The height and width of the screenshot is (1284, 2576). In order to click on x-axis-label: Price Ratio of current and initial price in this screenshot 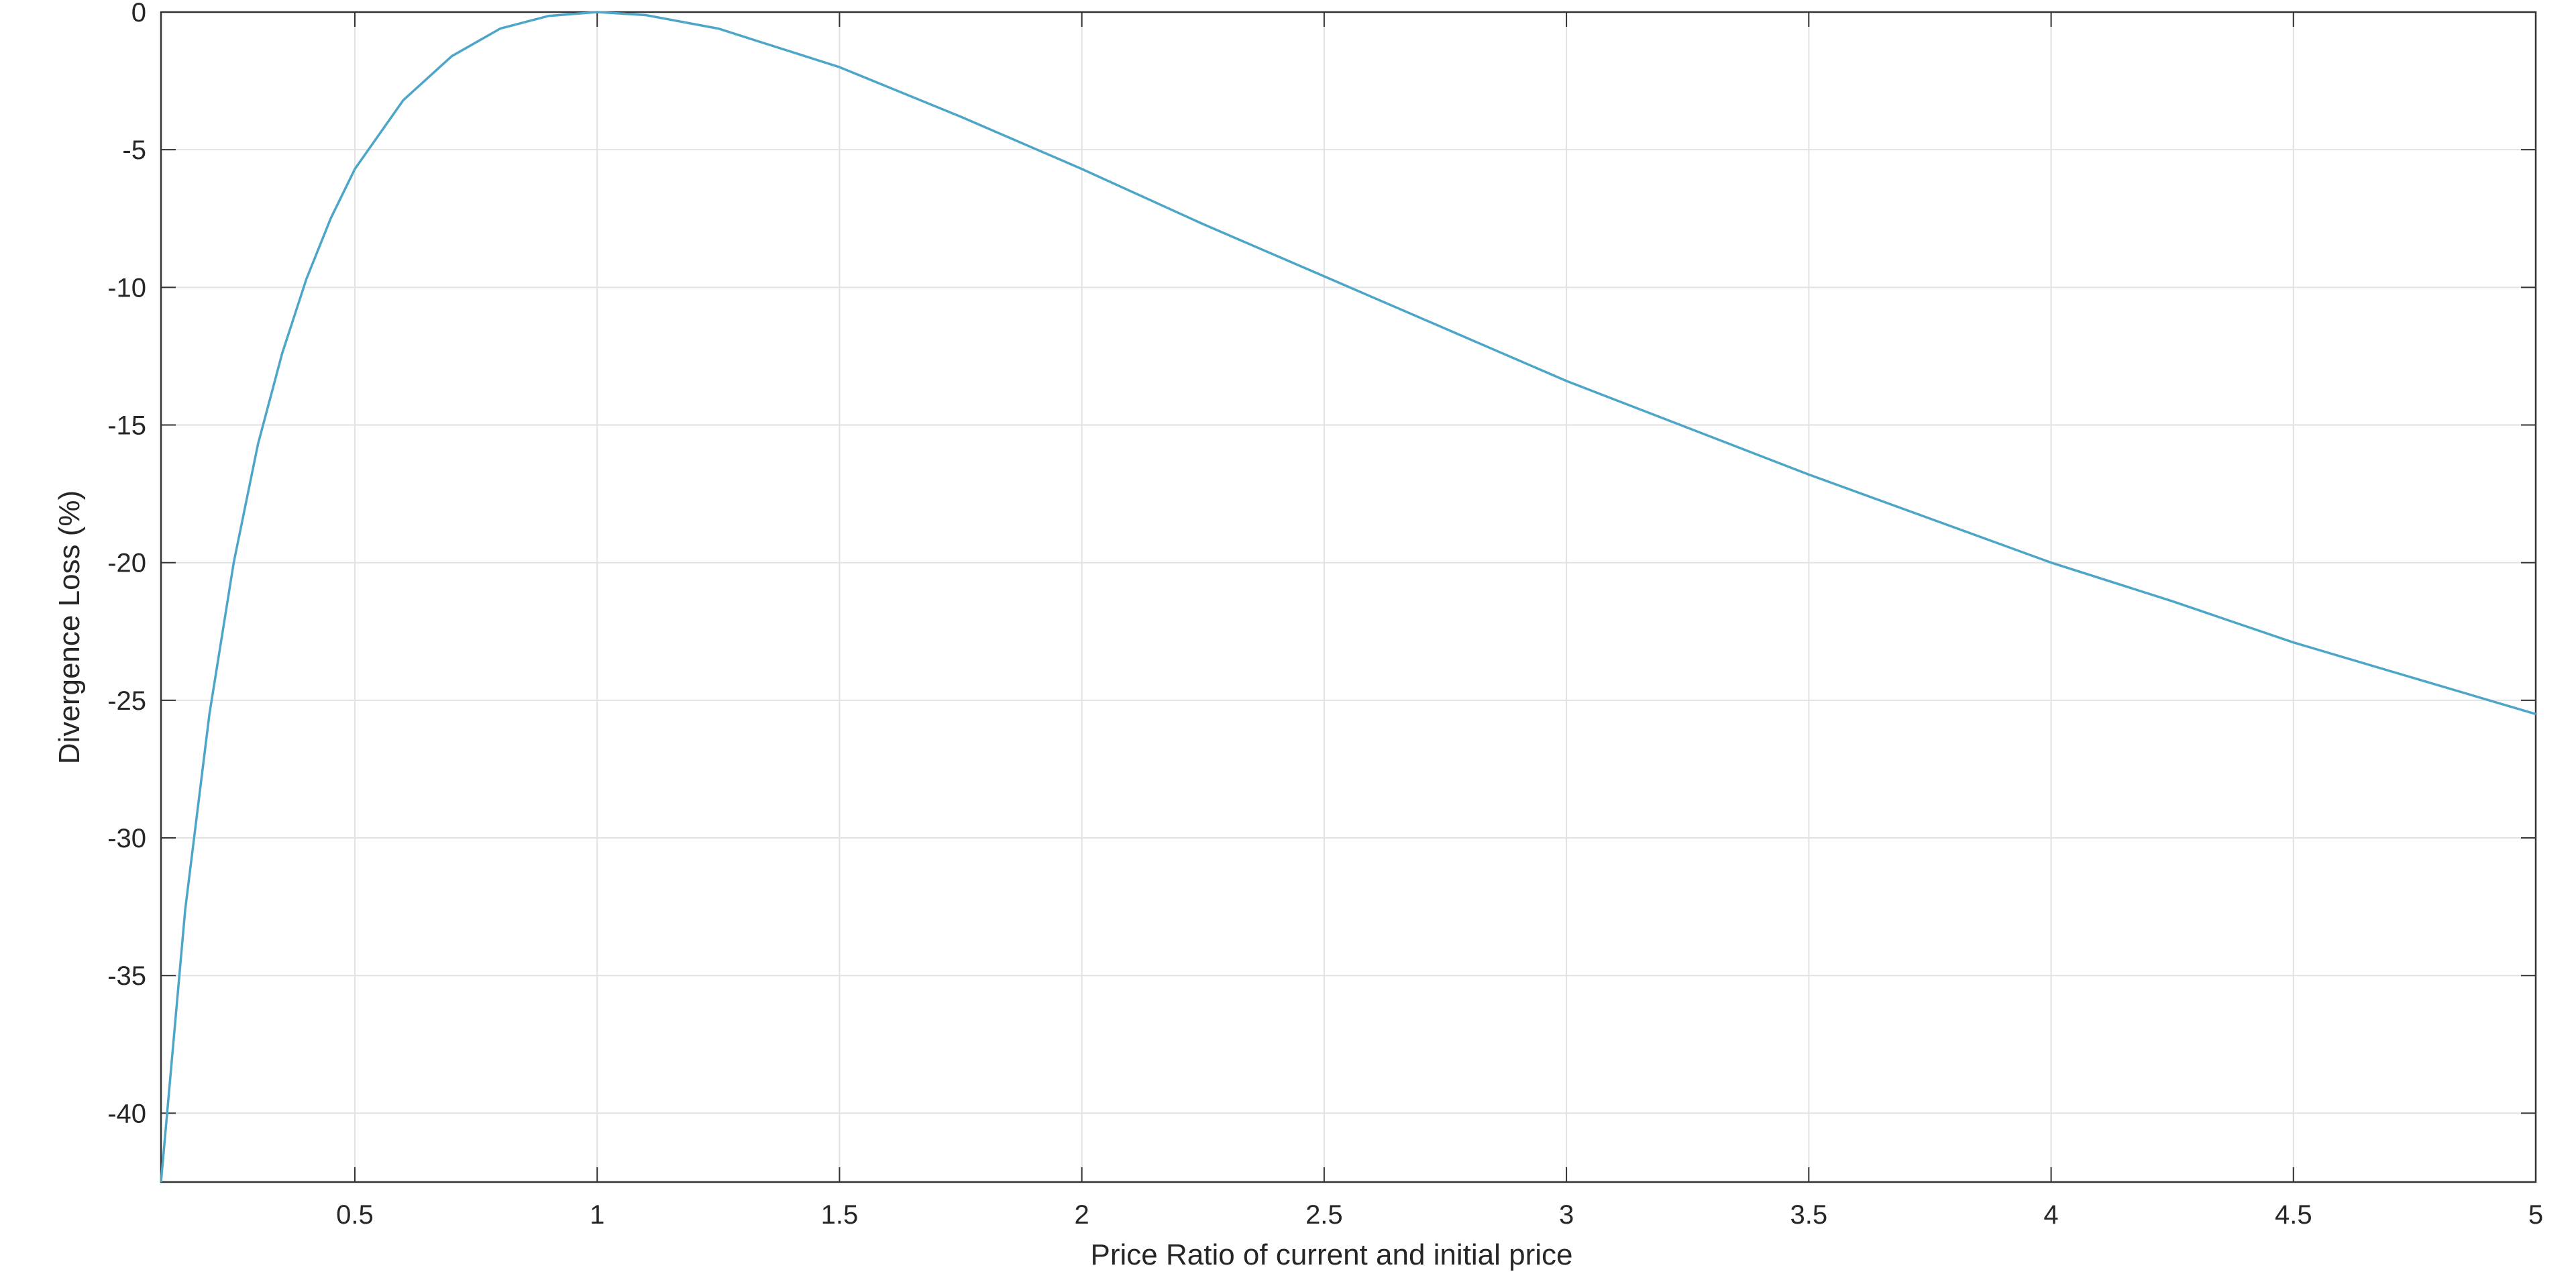, I will do `click(1332, 1254)`.